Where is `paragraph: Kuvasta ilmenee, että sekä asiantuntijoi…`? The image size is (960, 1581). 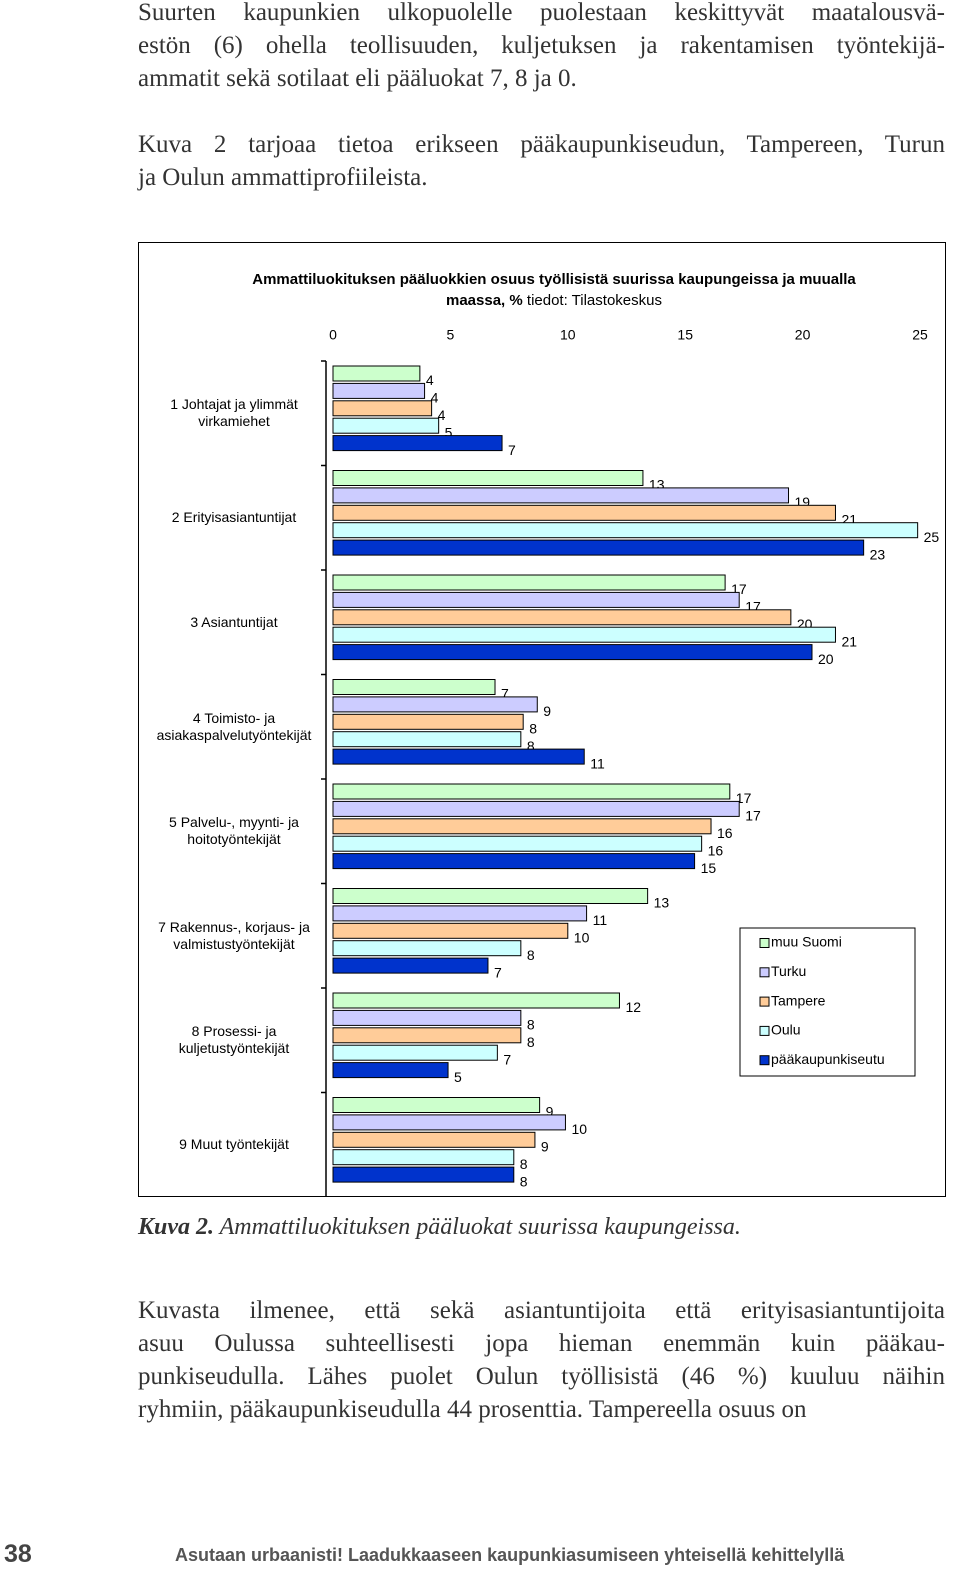 paragraph: Kuvasta ilmenee, että sekä asiantuntijoi… is located at coordinates (541, 1360).